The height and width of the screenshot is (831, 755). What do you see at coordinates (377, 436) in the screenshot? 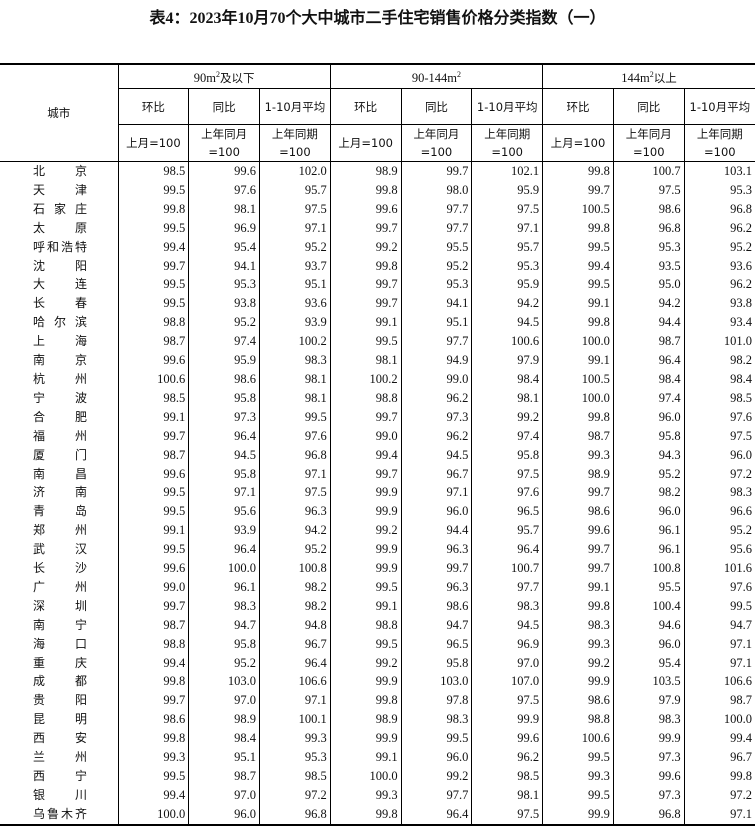
I see `table-row: 福州 99.7 96.4 97.6 99.0 96.2 97.4 98.7 95.8 97.5` at bounding box center [377, 436].